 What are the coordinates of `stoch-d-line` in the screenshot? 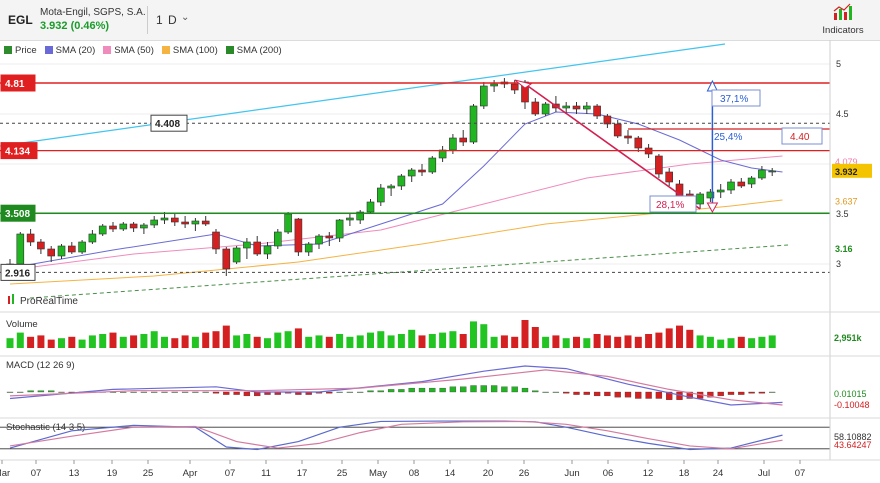 It's located at (396, 435).